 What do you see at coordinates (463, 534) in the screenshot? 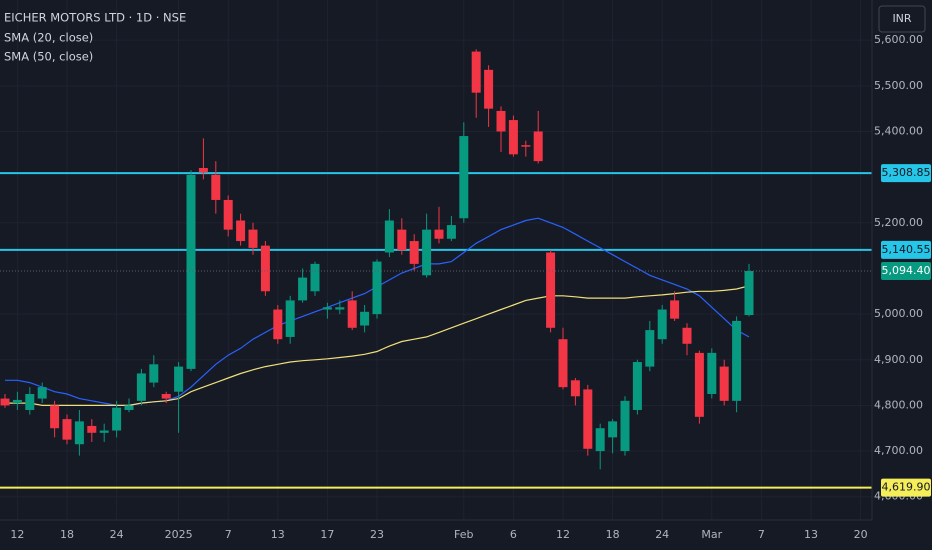
I see `x-tick-label: Feb` at bounding box center [463, 534].